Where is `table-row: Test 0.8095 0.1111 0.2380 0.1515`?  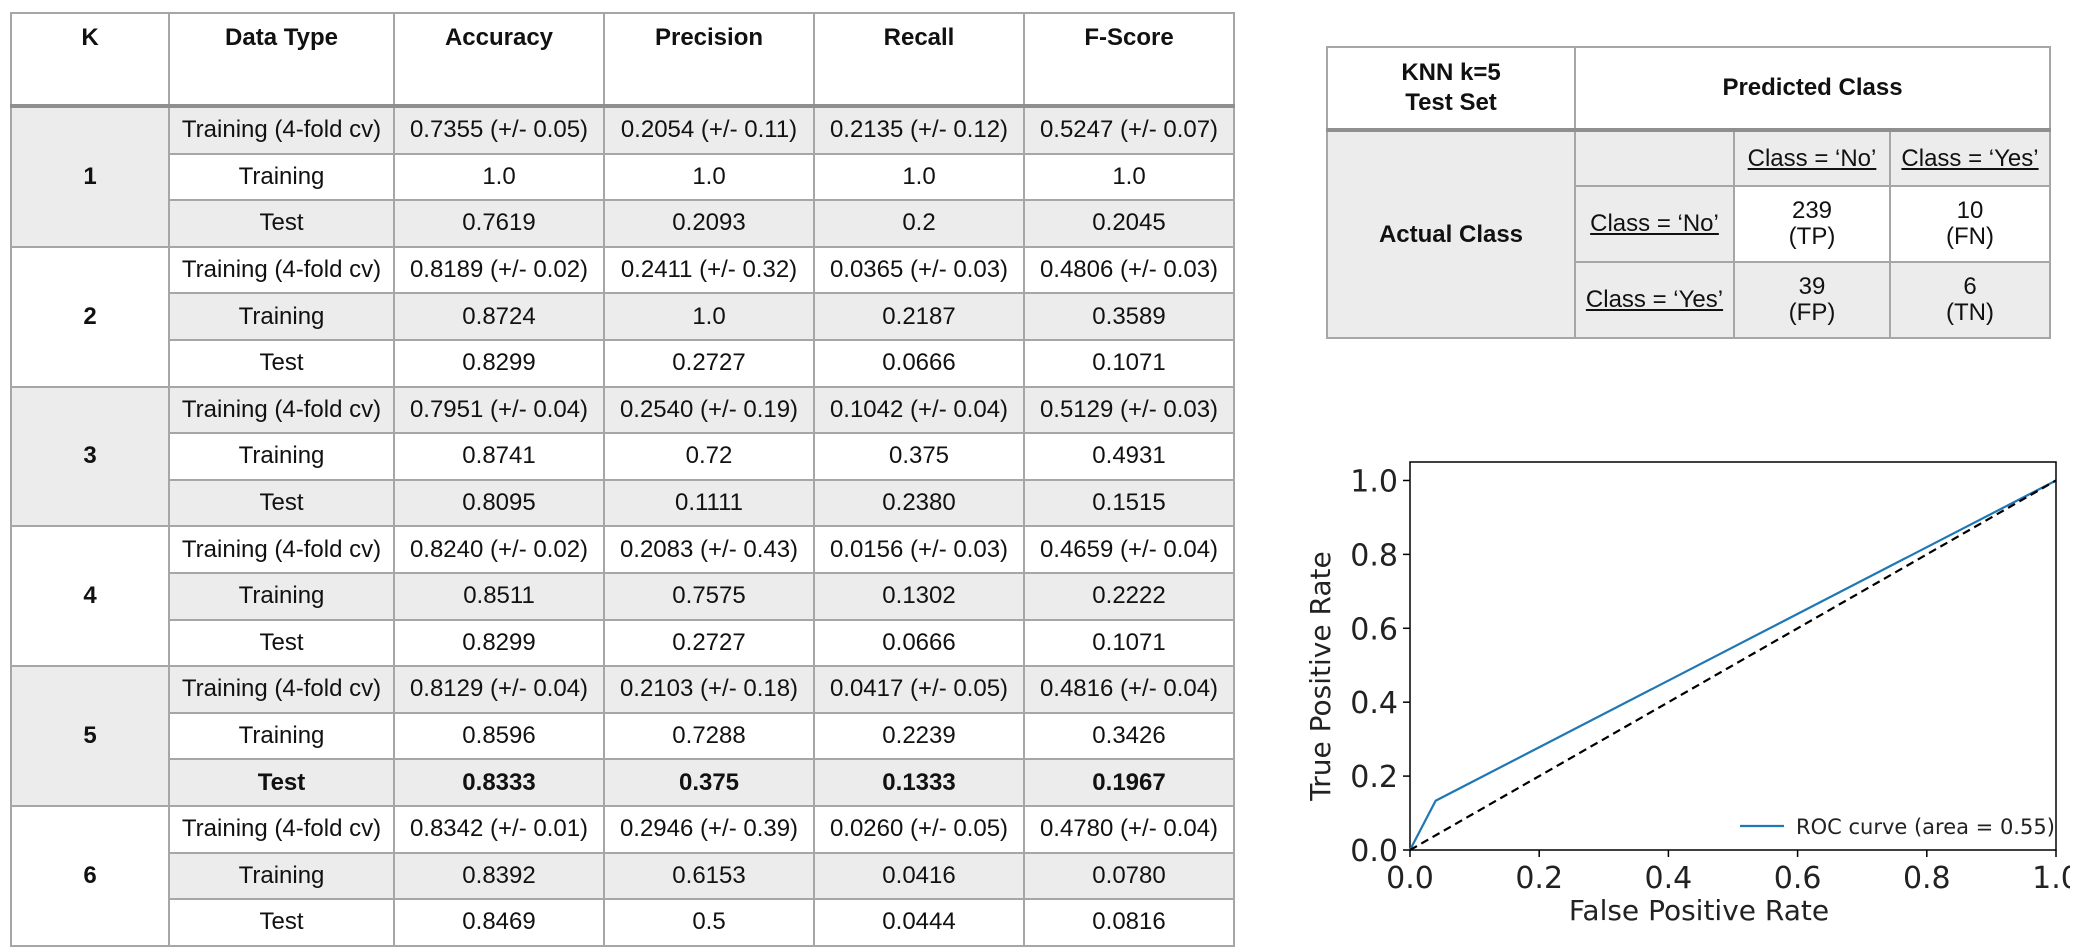
table-row: Test 0.8095 0.1111 0.2380 0.1515 is located at coordinates (623, 503).